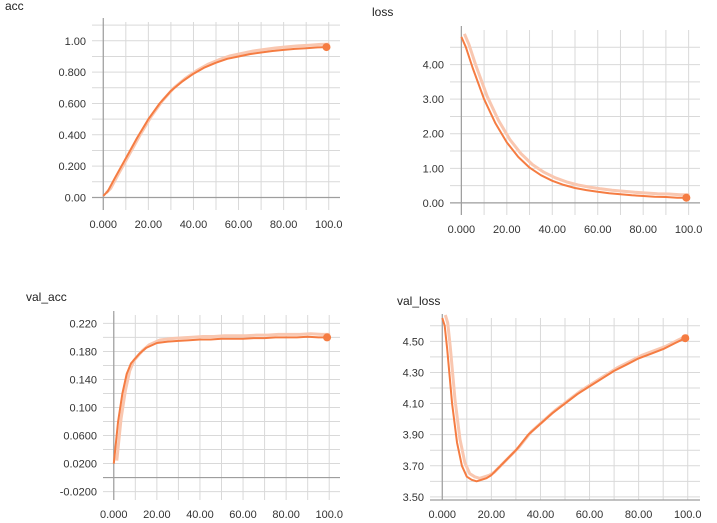 This screenshot has width=717, height=523. Describe the element at coordinates (413, 405) in the screenshot. I see `y-tick-label: 4.10` at that location.